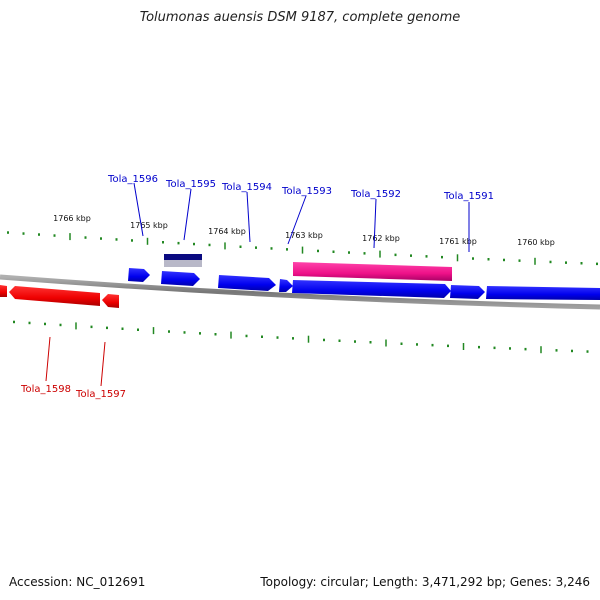 The height and width of the screenshot is (600, 600). Describe the element at coordinates (45, 389) in the screenshot. I see `label-tola-1598: Tola_1598` at that location.